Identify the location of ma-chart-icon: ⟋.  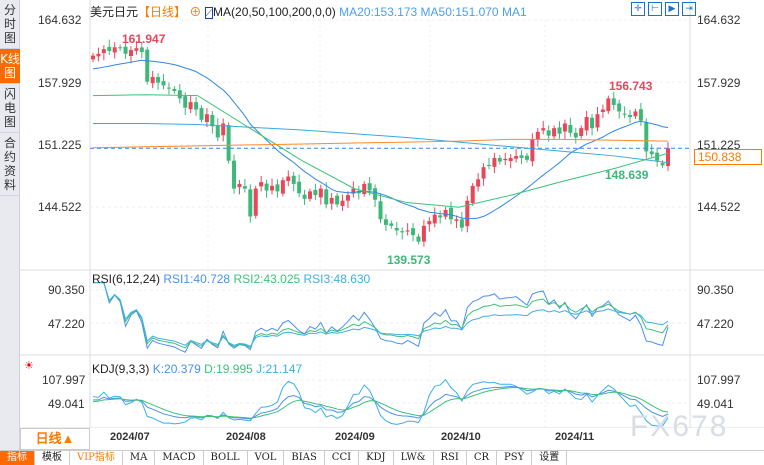
(209, 13).